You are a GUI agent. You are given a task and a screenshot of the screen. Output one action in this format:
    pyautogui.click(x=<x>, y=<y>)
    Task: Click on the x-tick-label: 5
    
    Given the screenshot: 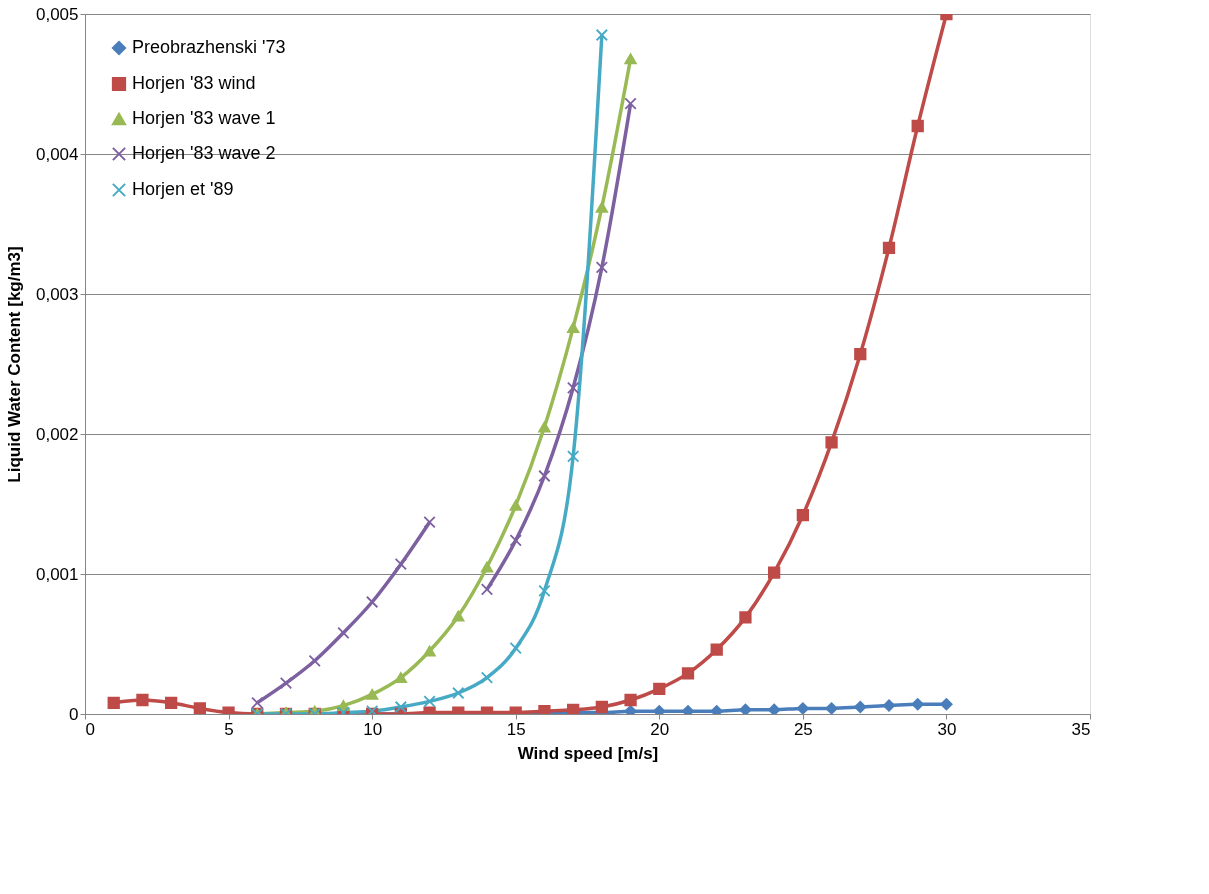 What is the action you would take?
    pyautogui.click(x=229, y=729)
    